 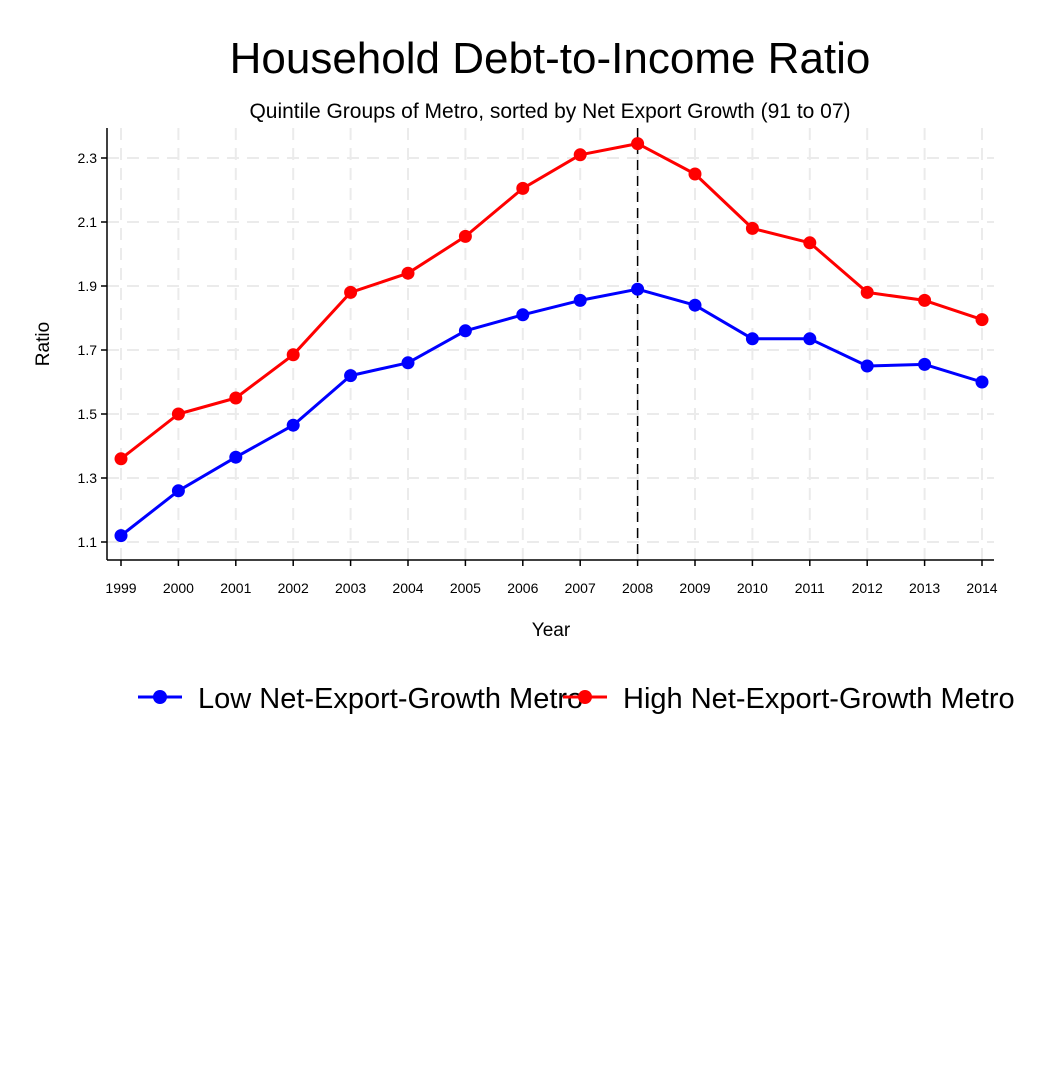 I want to click on y-tick-label: 1.1, so click(x=88, y=542).